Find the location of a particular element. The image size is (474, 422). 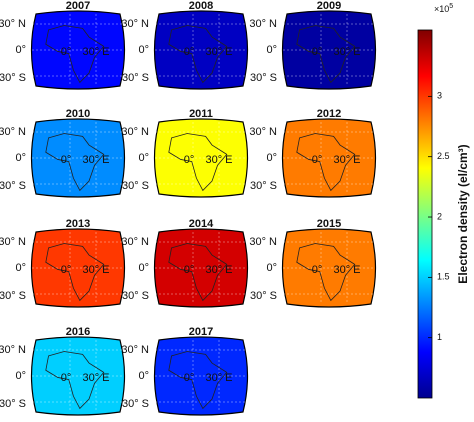

panel-title: 2015 is located at coordinates (329, 224).